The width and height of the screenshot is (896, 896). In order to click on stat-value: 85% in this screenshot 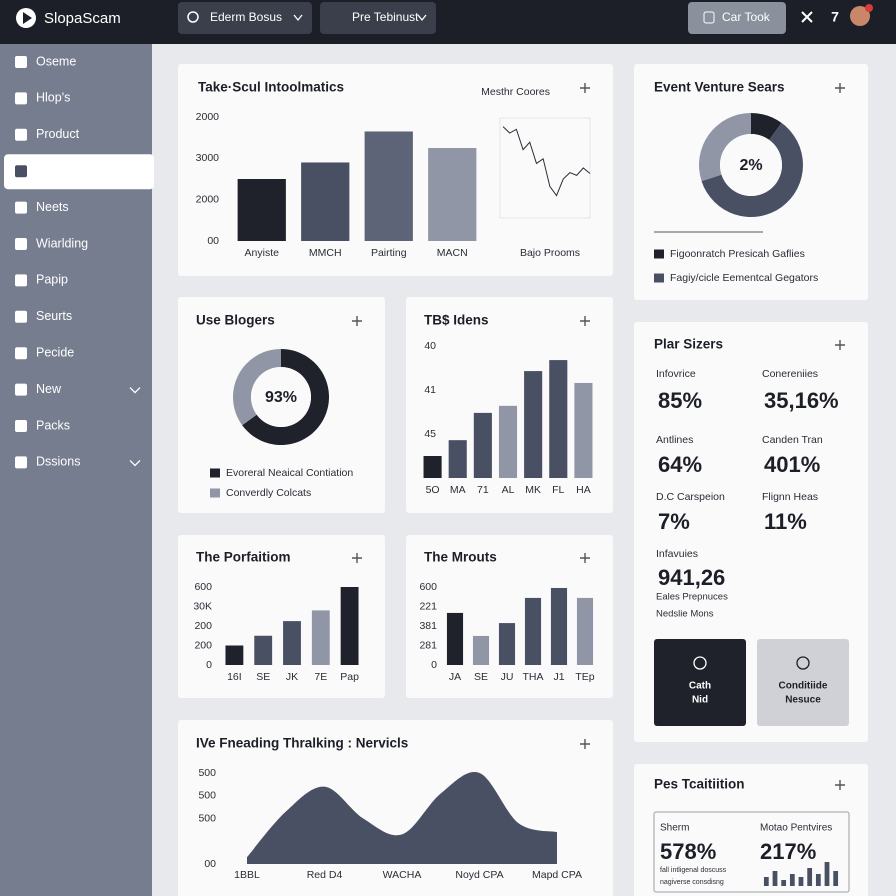, I will do `click(680, 400)`.